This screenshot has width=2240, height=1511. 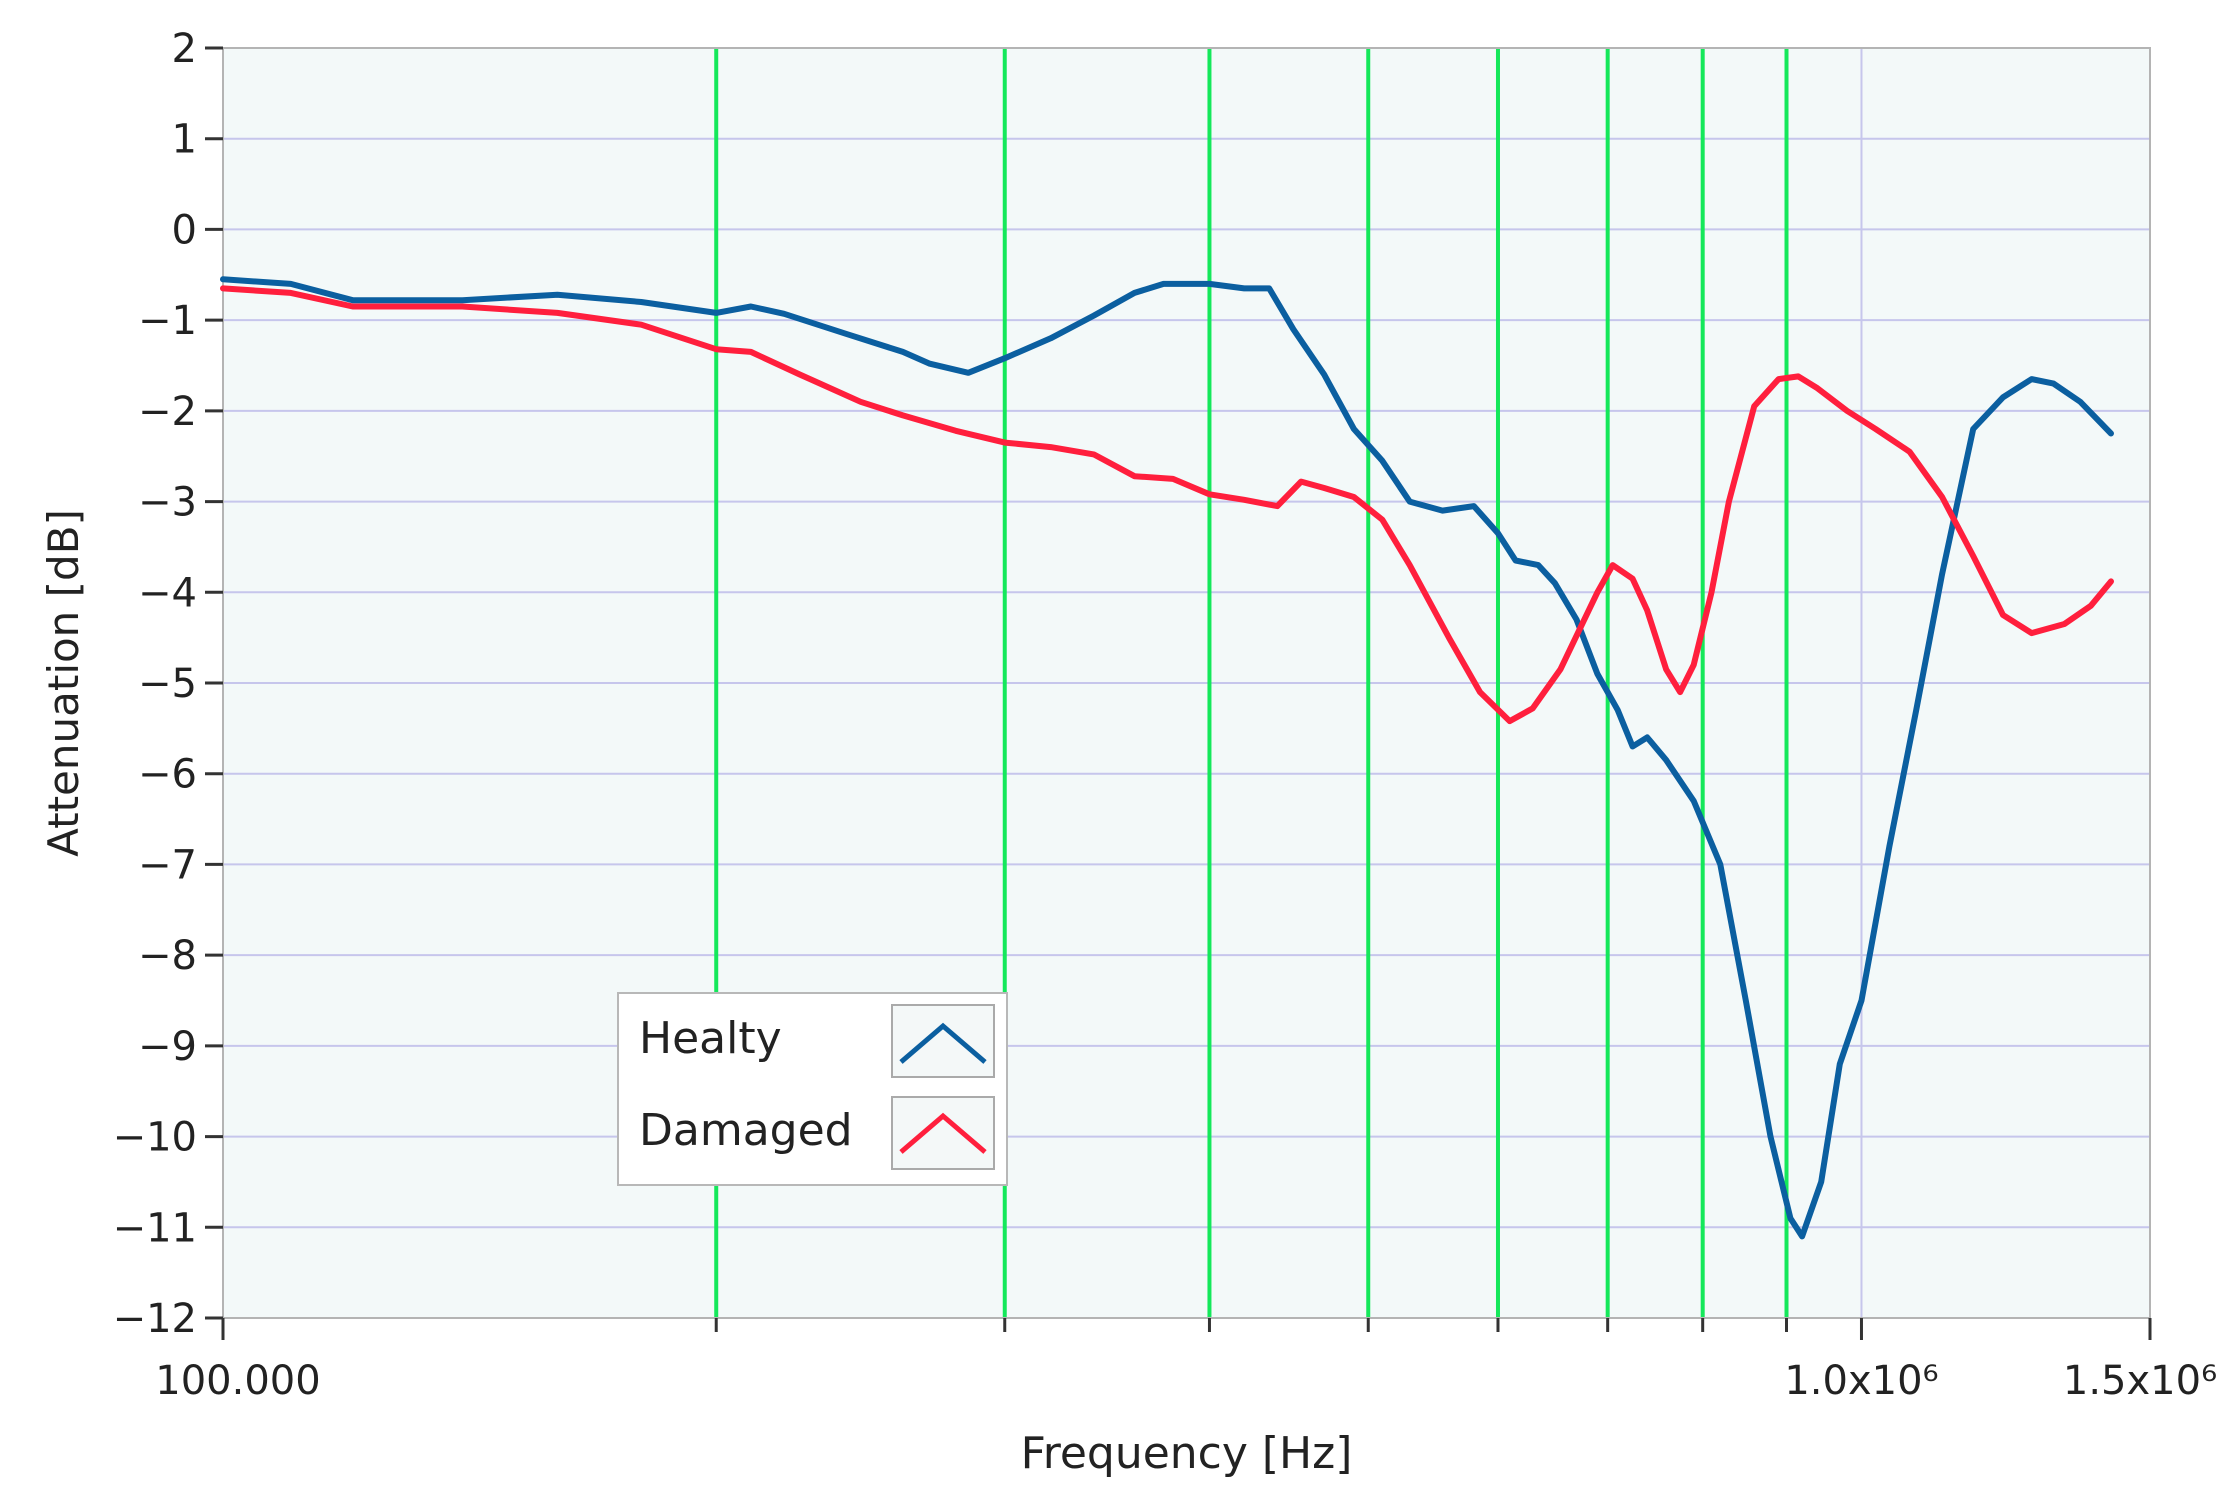 I want to click on x-tick-label: 1.0x10⁶, so click(x=1861, y=1381).